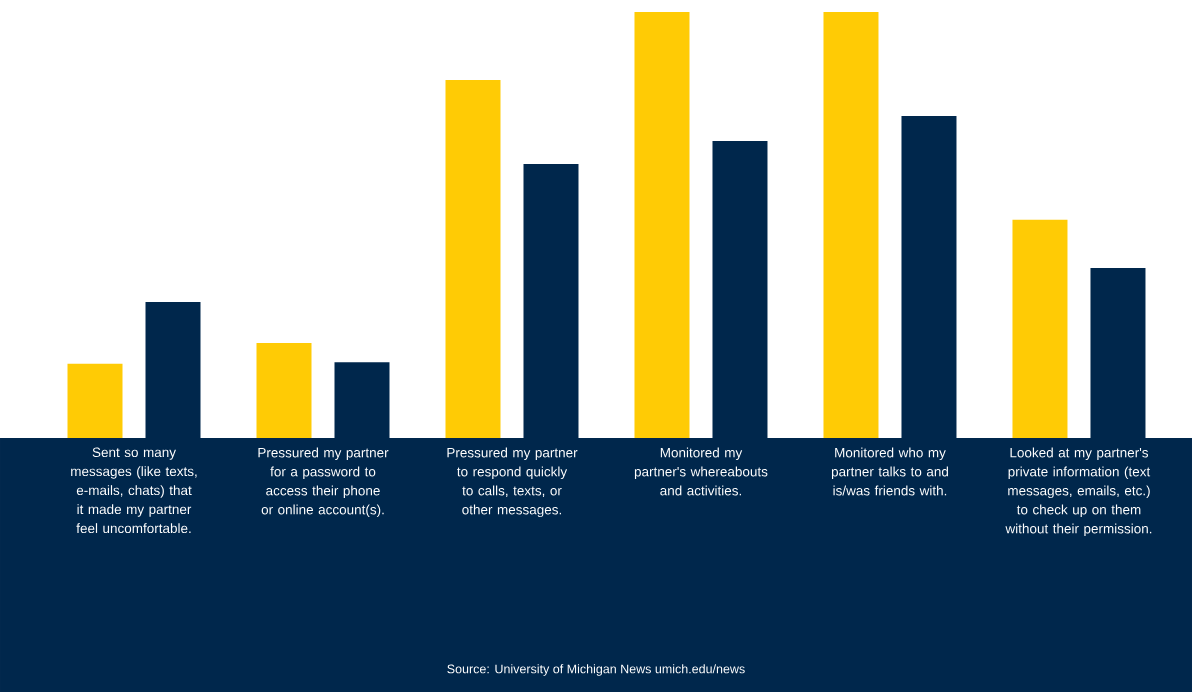 The height and width of the screenshot is (692, 1192). What do you see at coordinates (134, 490) in the screenshot?
I see `x-tick-label: Sent so many messages (like texts, e-mails, chats) that it made my partner feel uncomfortable.` at bounding box center [134, 490].